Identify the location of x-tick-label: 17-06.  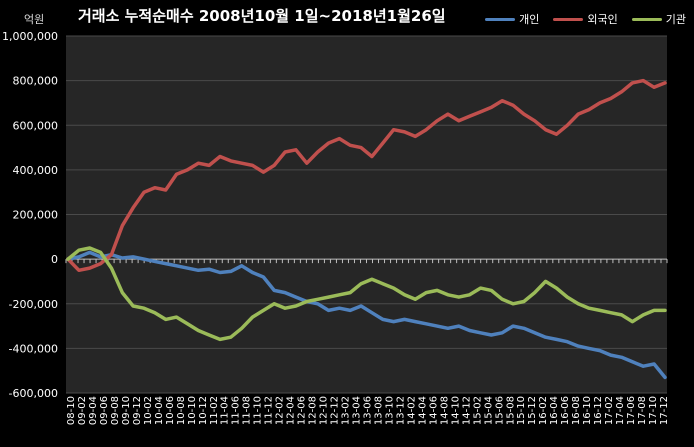
(631, 410).